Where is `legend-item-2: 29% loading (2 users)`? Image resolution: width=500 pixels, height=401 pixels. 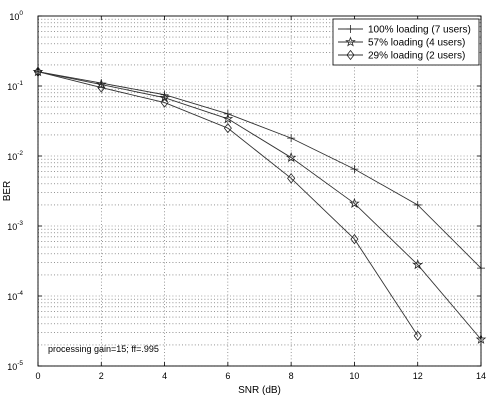
legend-item-2: 29% loading (2 users) is located at coordinates (401, 55).